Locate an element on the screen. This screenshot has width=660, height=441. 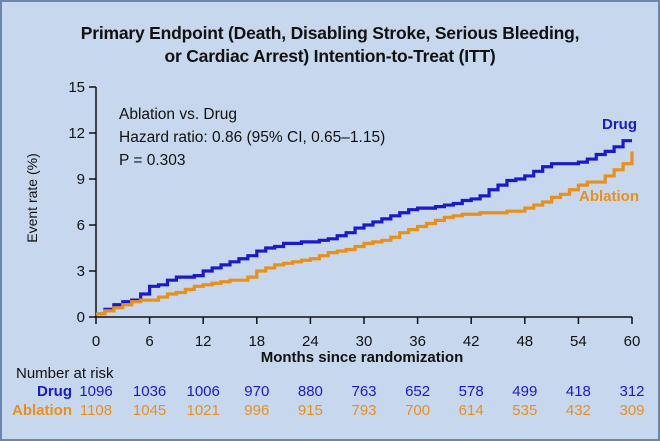
risk-cell-ablation: 915 is located at coordinates (310, 410).